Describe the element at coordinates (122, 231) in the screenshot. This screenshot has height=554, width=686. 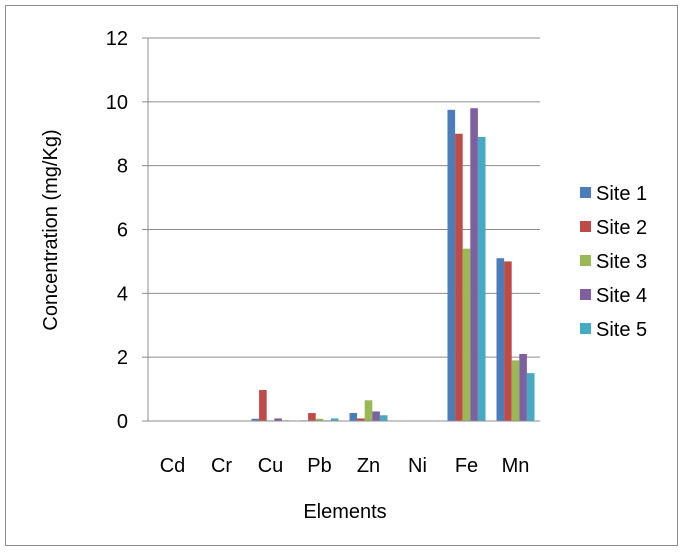
I see `y-tick-label: 6` at that location.